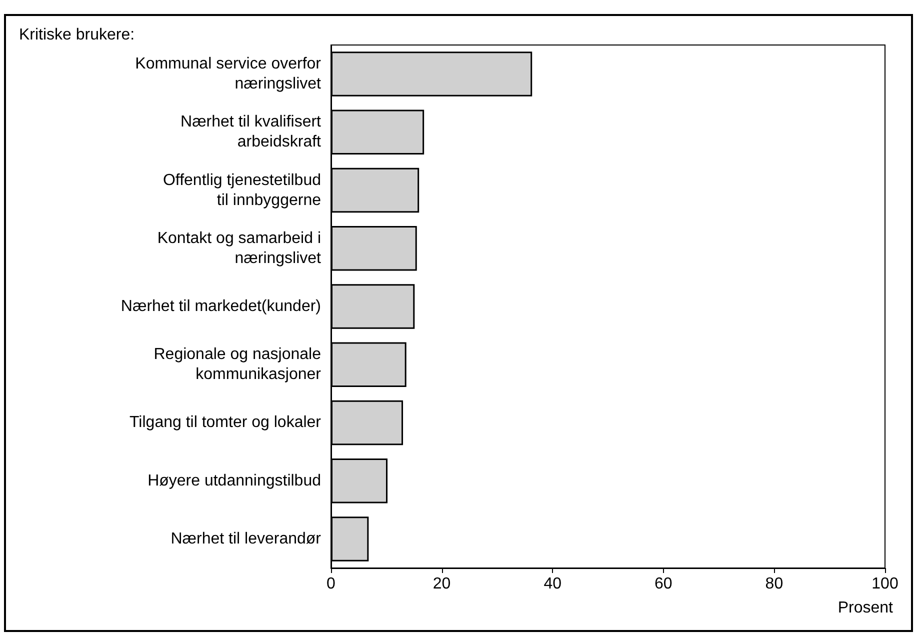 The image size is (921, 638). I want to click on y-tick-label: Kontakt og samarbeid i næringslivet, so click(239, 248).